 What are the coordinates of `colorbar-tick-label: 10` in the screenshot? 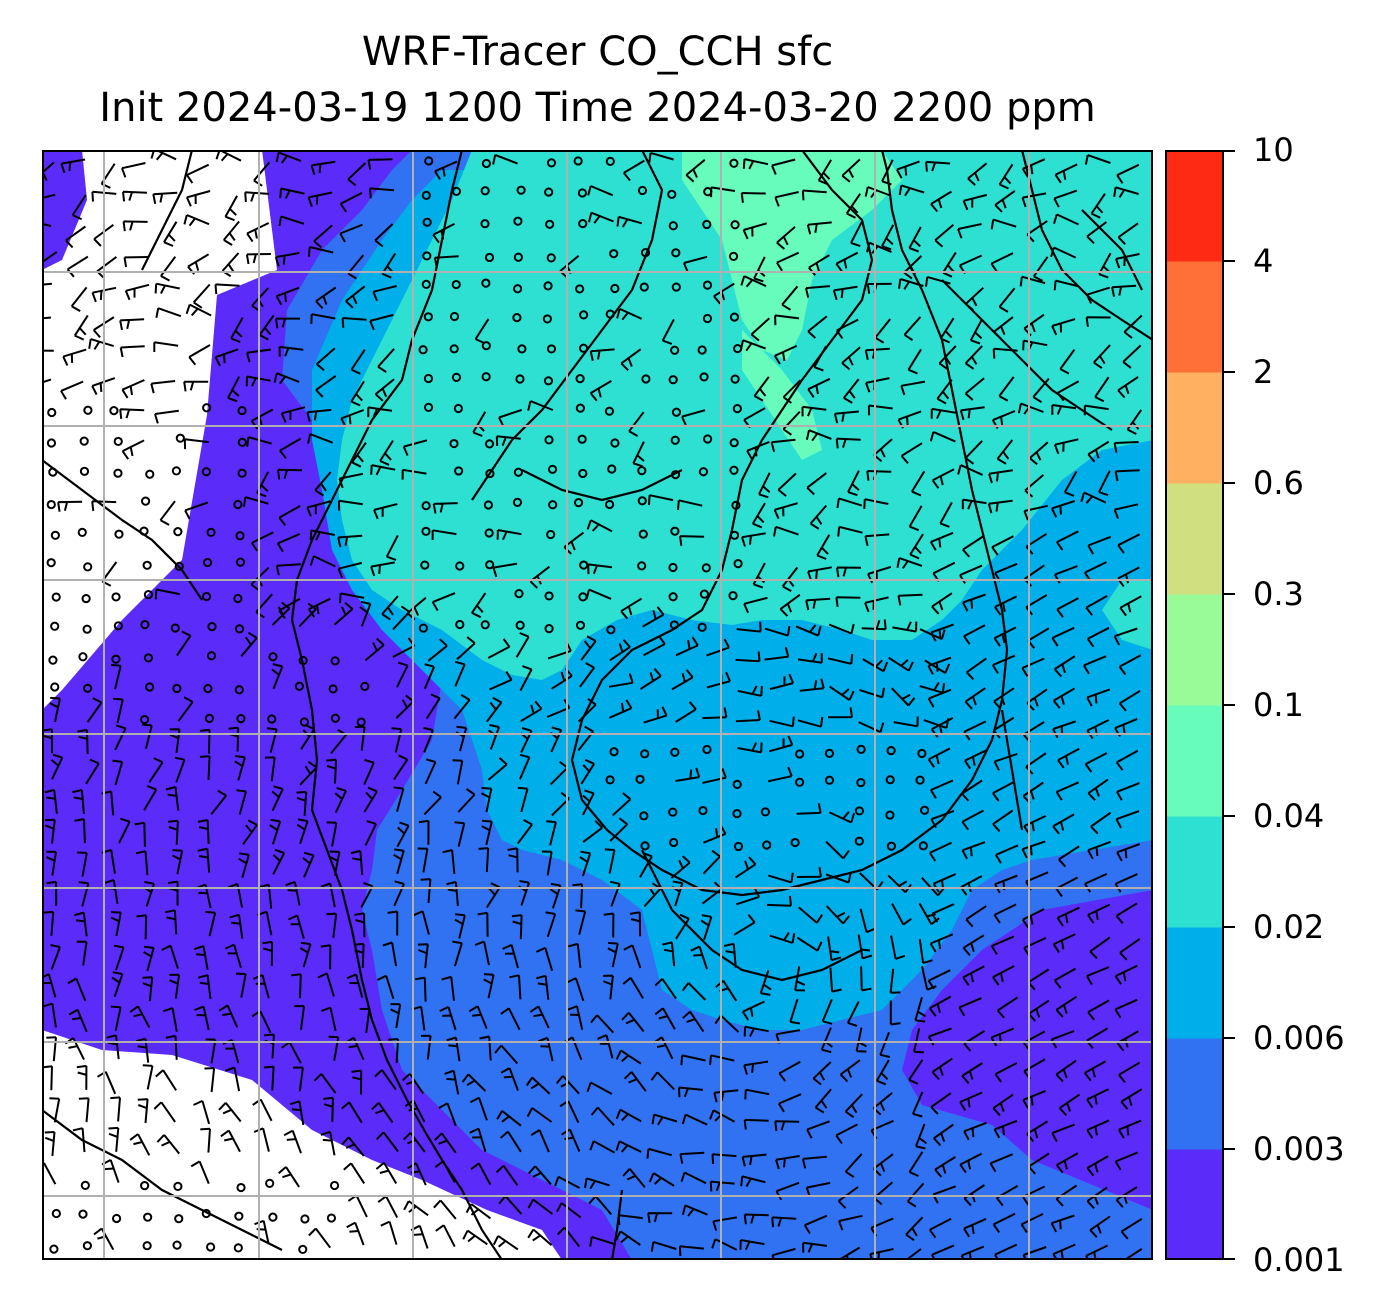 It's located at (1273, 150).